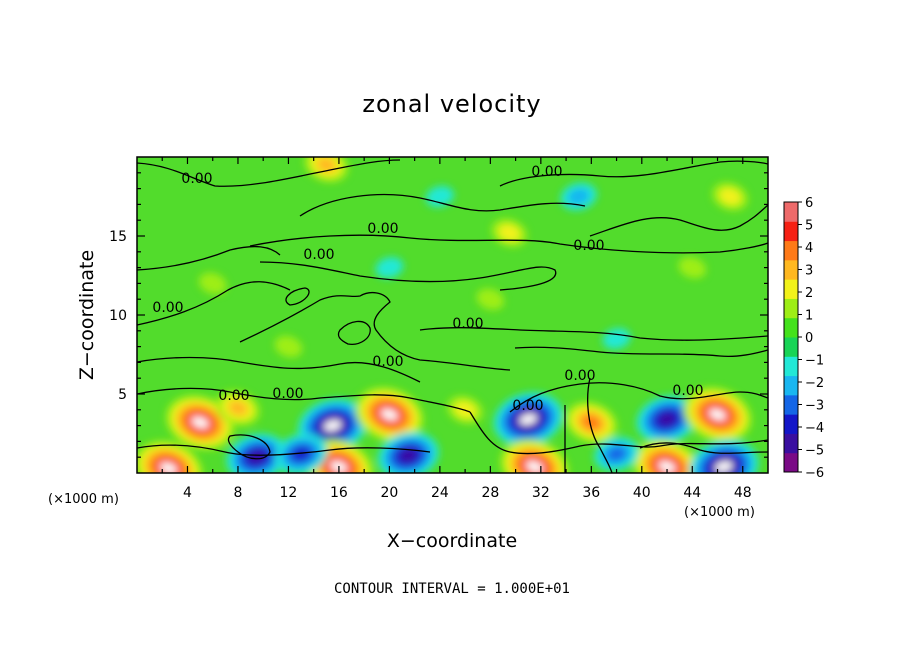  What do you see at coordinates (122, 395) in the screenshot?
I see `y-tick-label: 5` at bounding box center [122, 395].